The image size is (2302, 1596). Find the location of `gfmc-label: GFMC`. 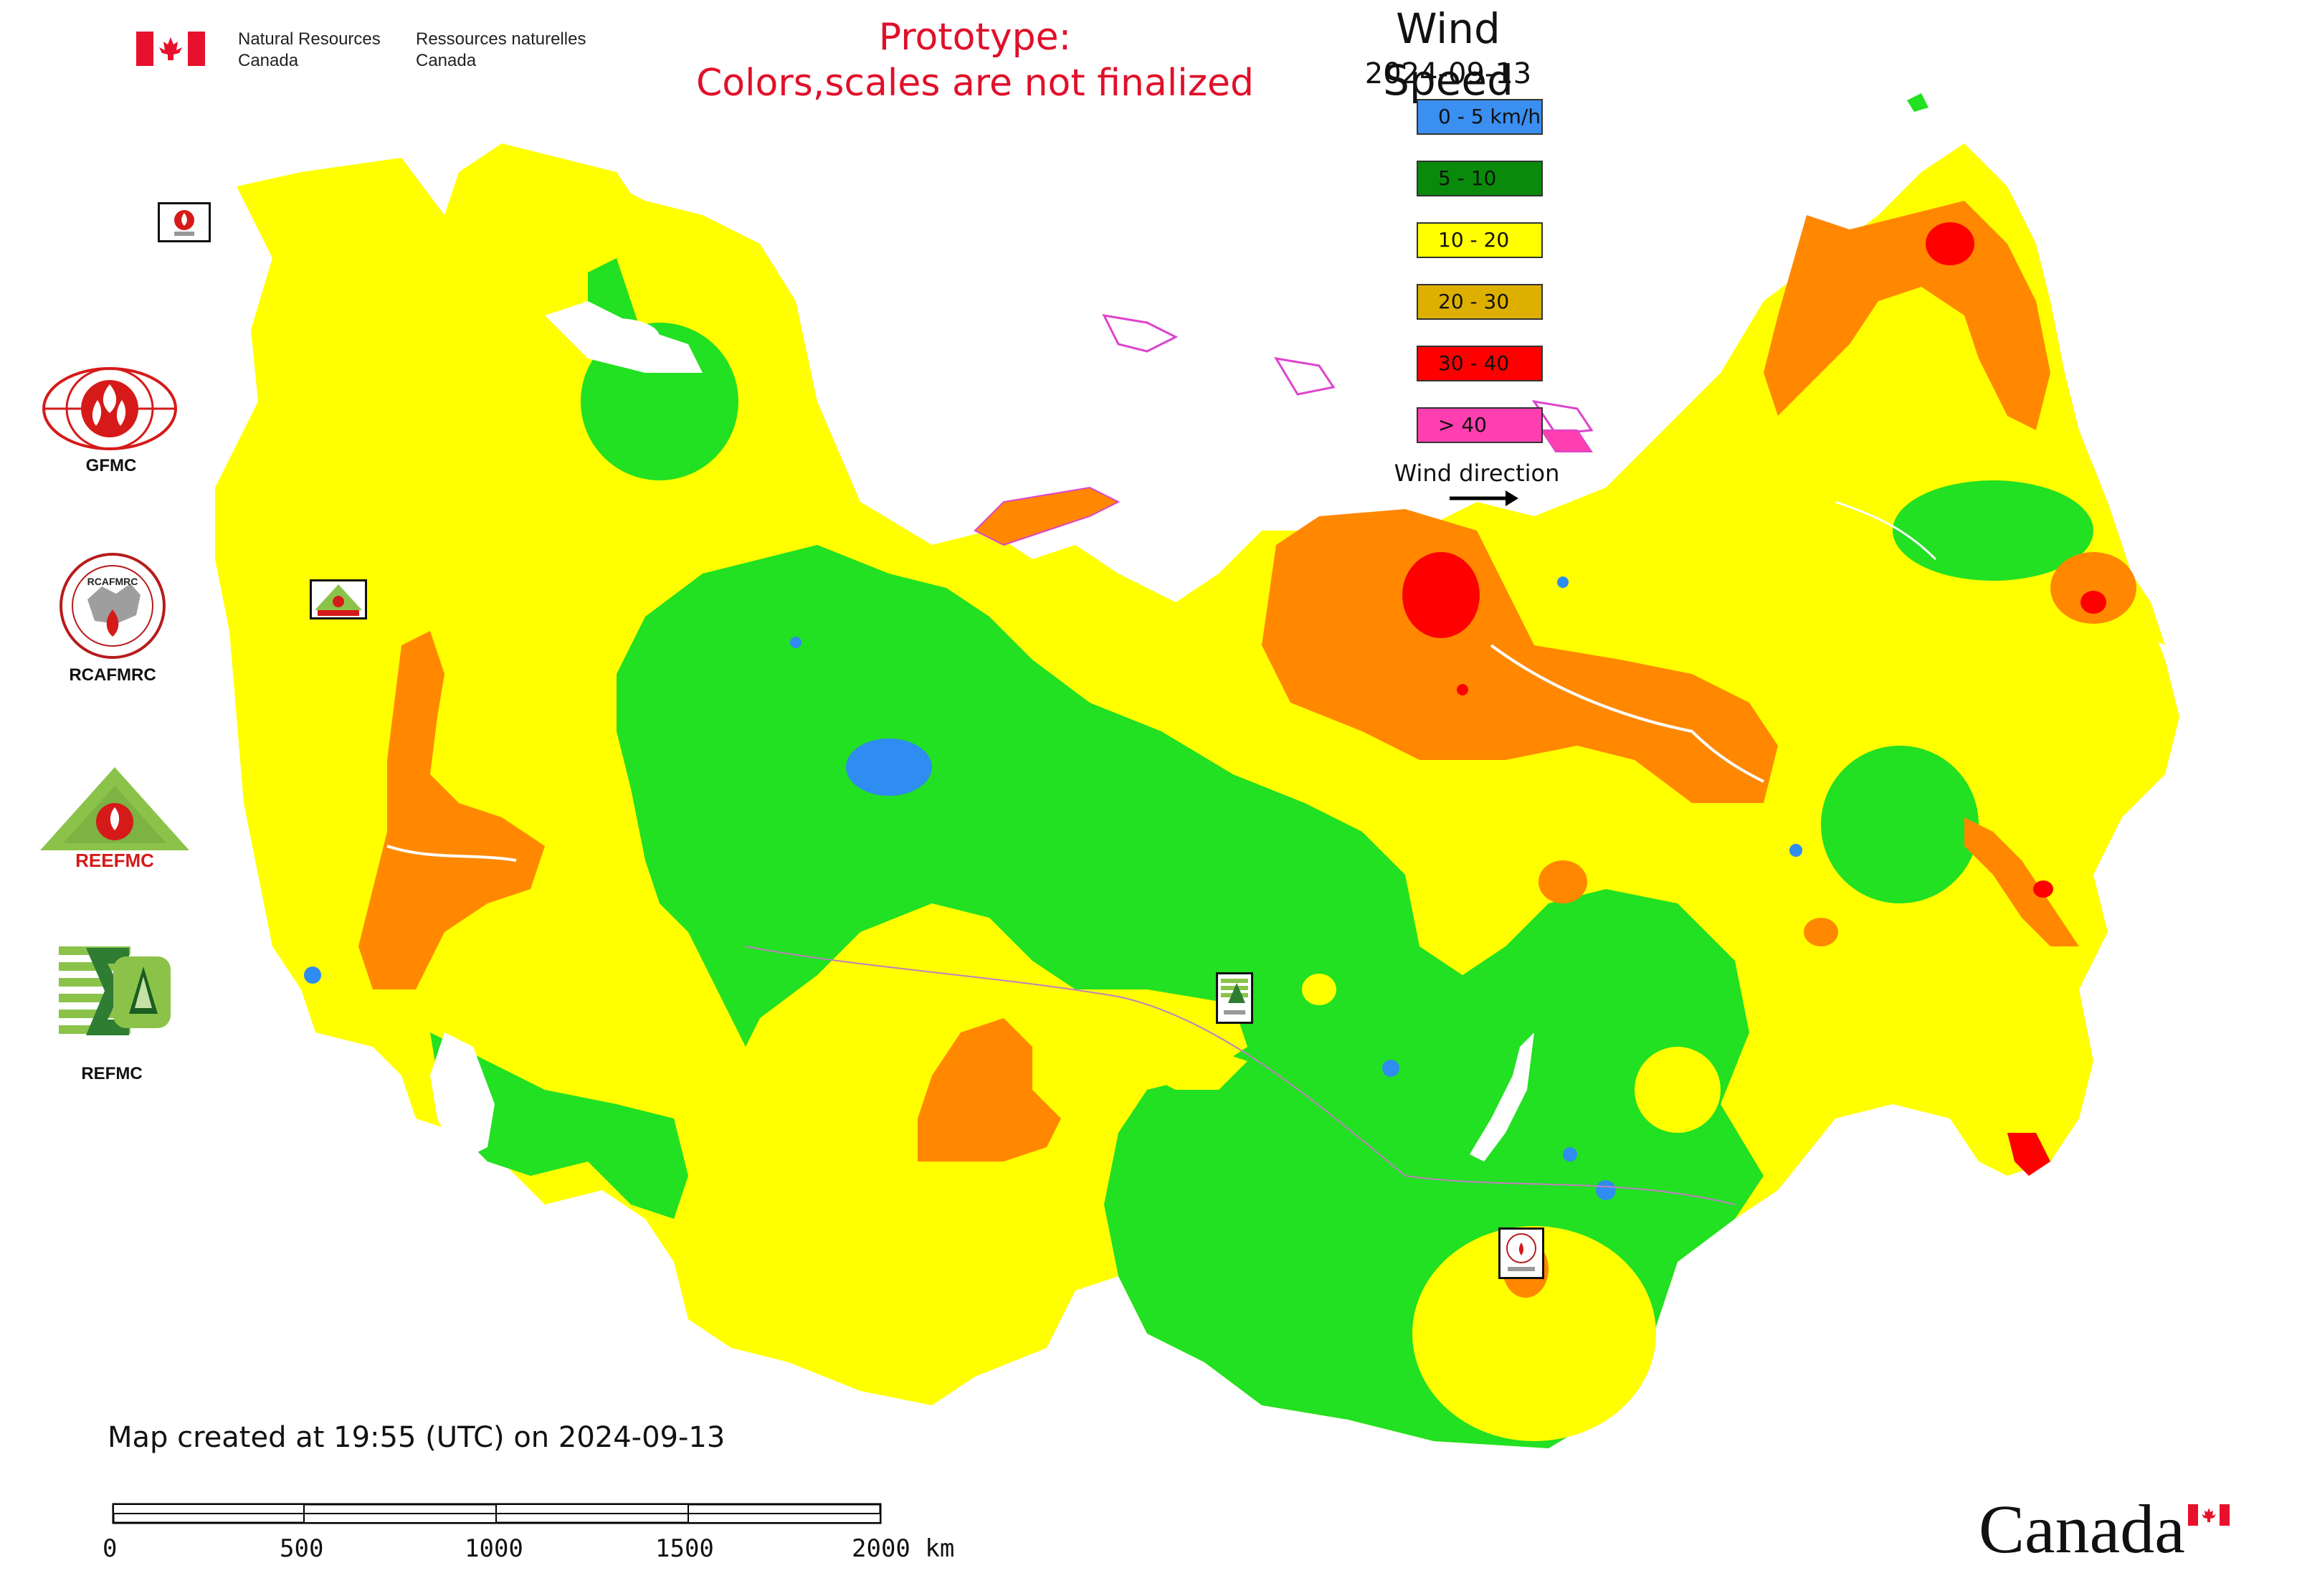

gfmc-label: GFMC is located at coordinates (111, 465).